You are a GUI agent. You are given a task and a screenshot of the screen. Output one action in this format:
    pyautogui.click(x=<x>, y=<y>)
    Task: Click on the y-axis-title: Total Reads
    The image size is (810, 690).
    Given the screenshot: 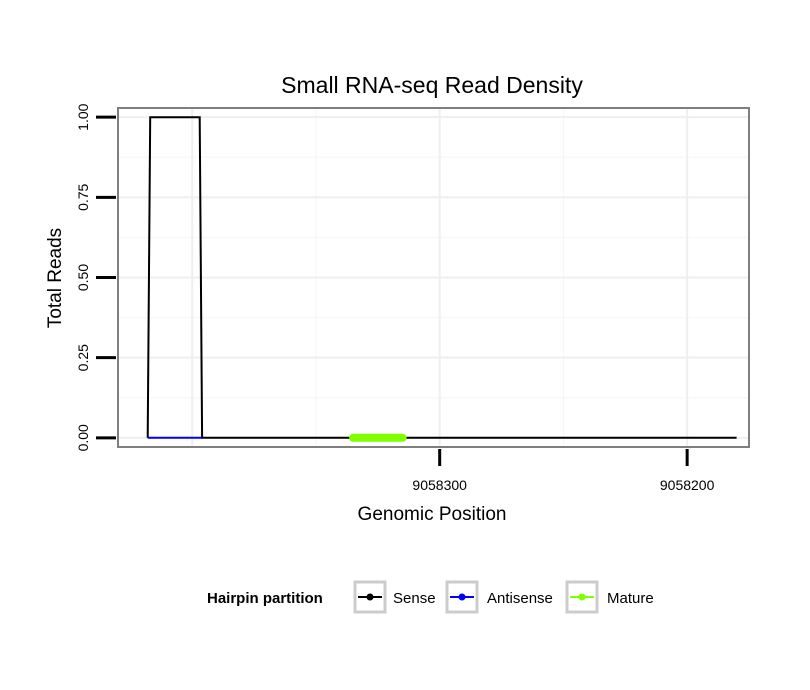 What is the action you would take?
    pyautogui.click(x=55, y=278)
    